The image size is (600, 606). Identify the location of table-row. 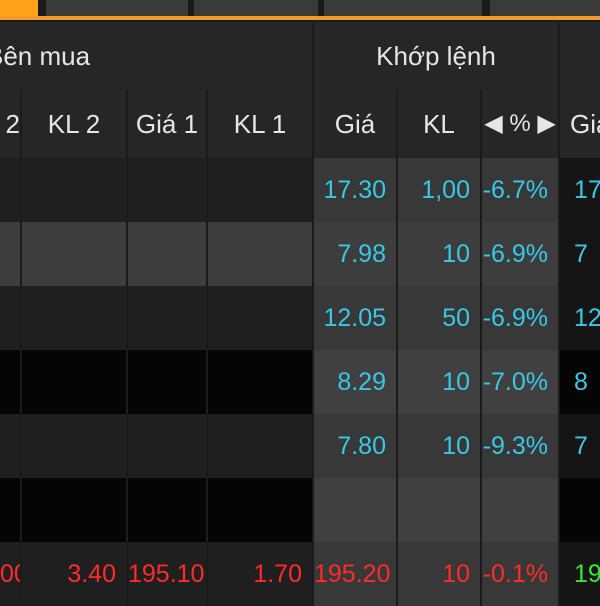
(300, 510).